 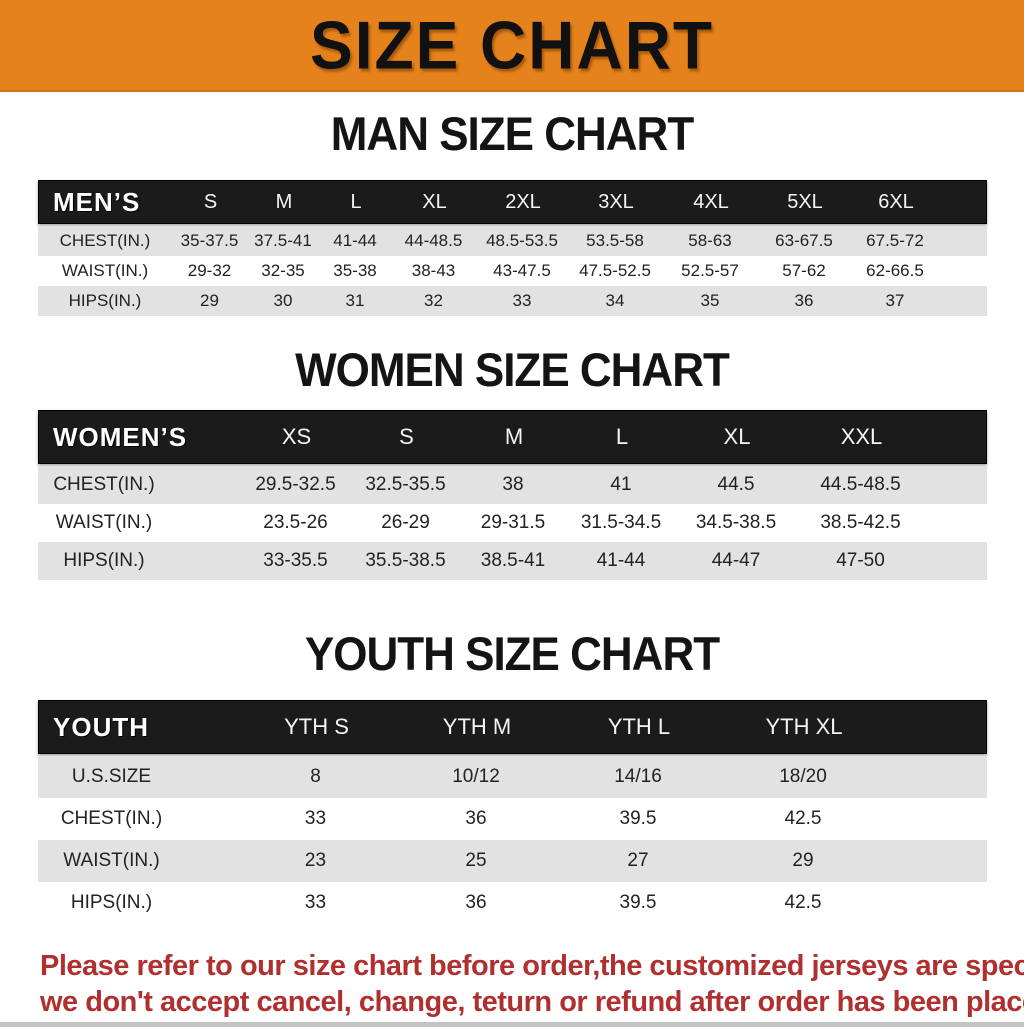 What do you see at coordinates (522, 240) in the screenshot?
I see `size-value: 48.5-53.5` at bounding box center [522, 240].